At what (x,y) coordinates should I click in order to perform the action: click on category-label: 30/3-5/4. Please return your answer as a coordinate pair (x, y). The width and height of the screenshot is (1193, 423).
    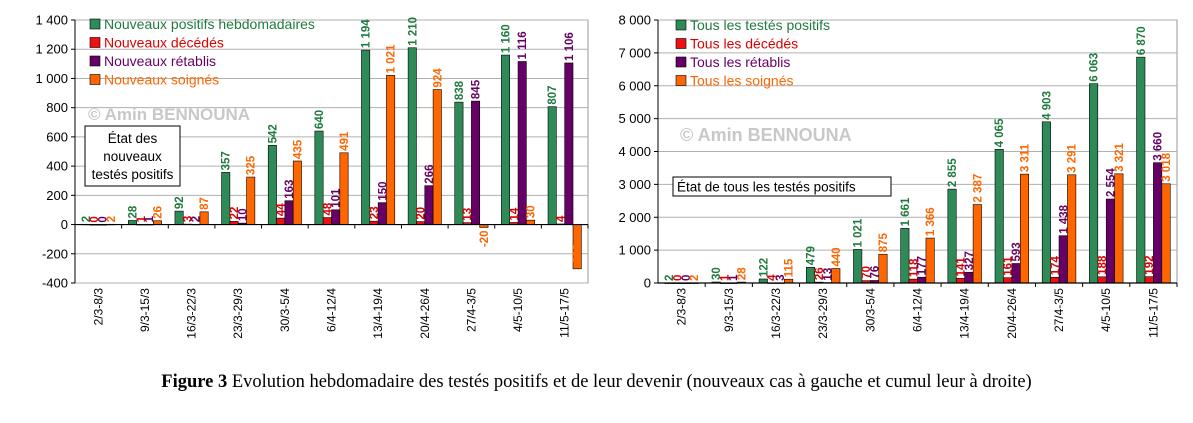
    Looking at the image, I should click on (285, 310).